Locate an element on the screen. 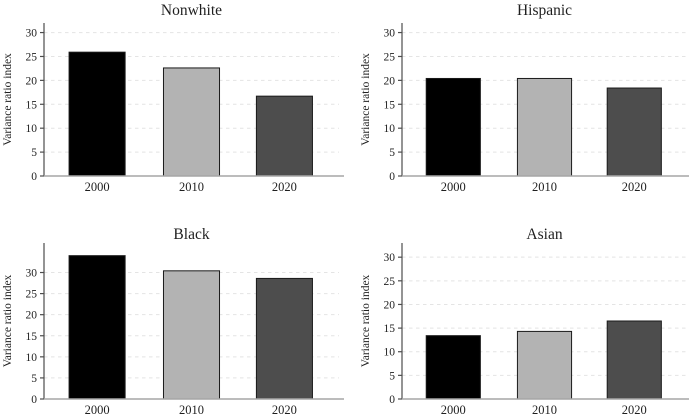  chart-title: Hispanic is located at coordinates (544, 10).